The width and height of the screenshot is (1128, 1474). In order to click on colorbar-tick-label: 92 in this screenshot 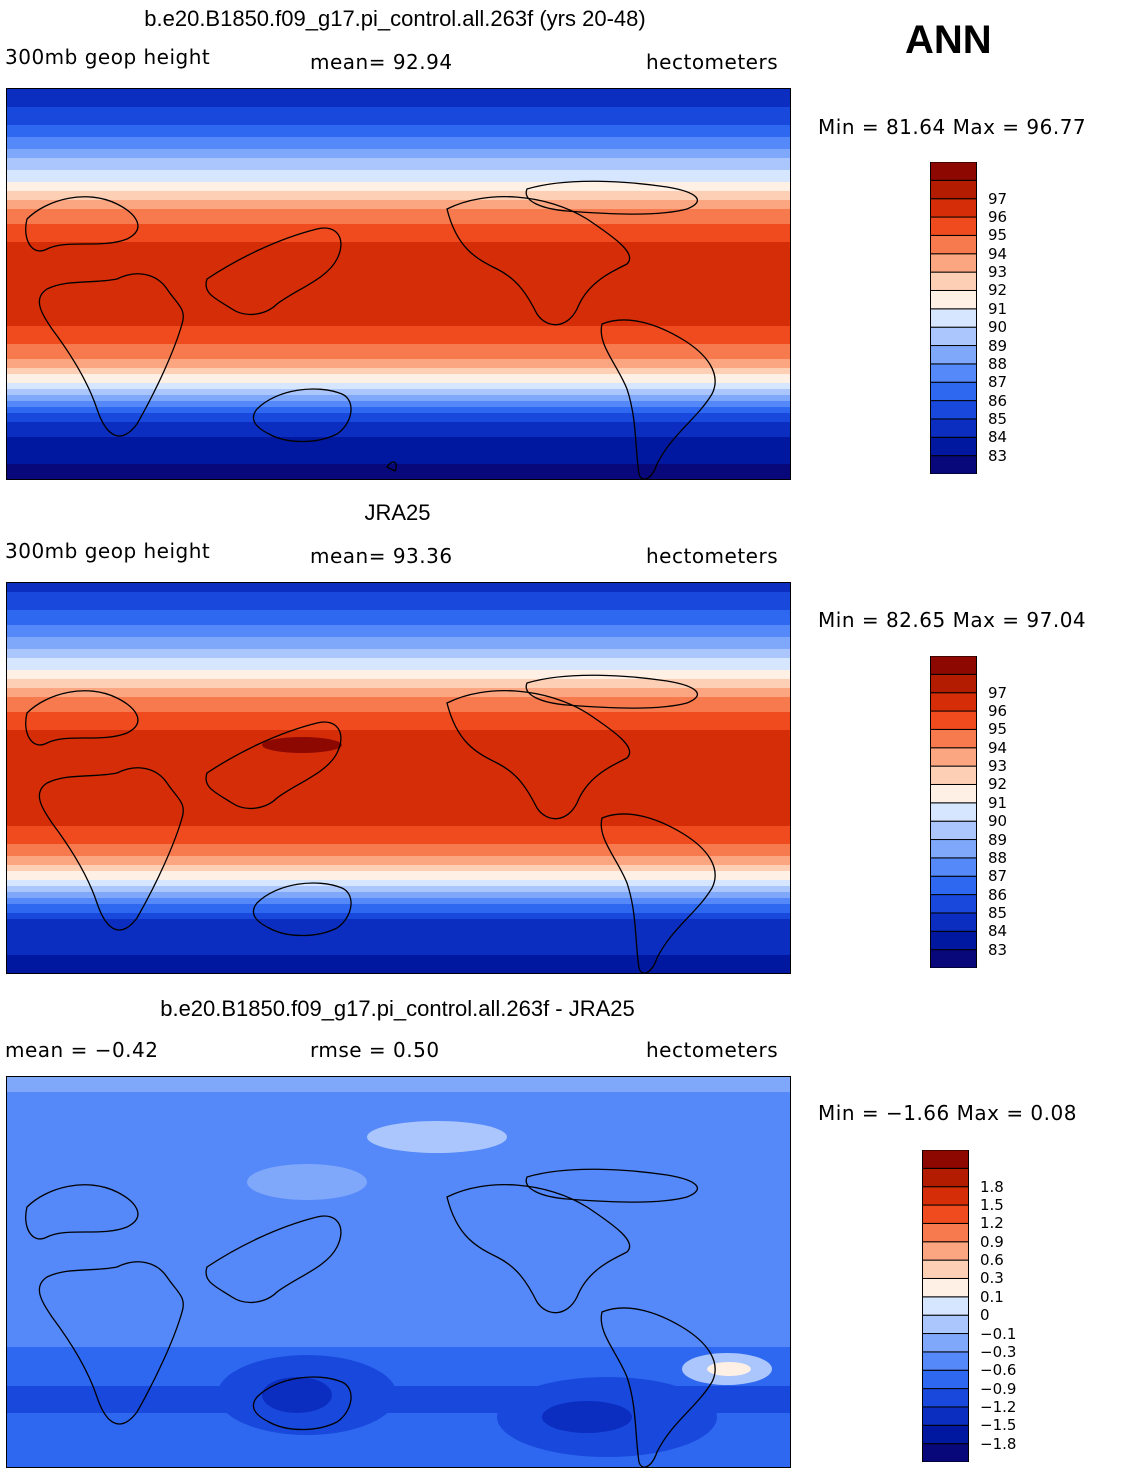, I will do `click(998, 784)`.